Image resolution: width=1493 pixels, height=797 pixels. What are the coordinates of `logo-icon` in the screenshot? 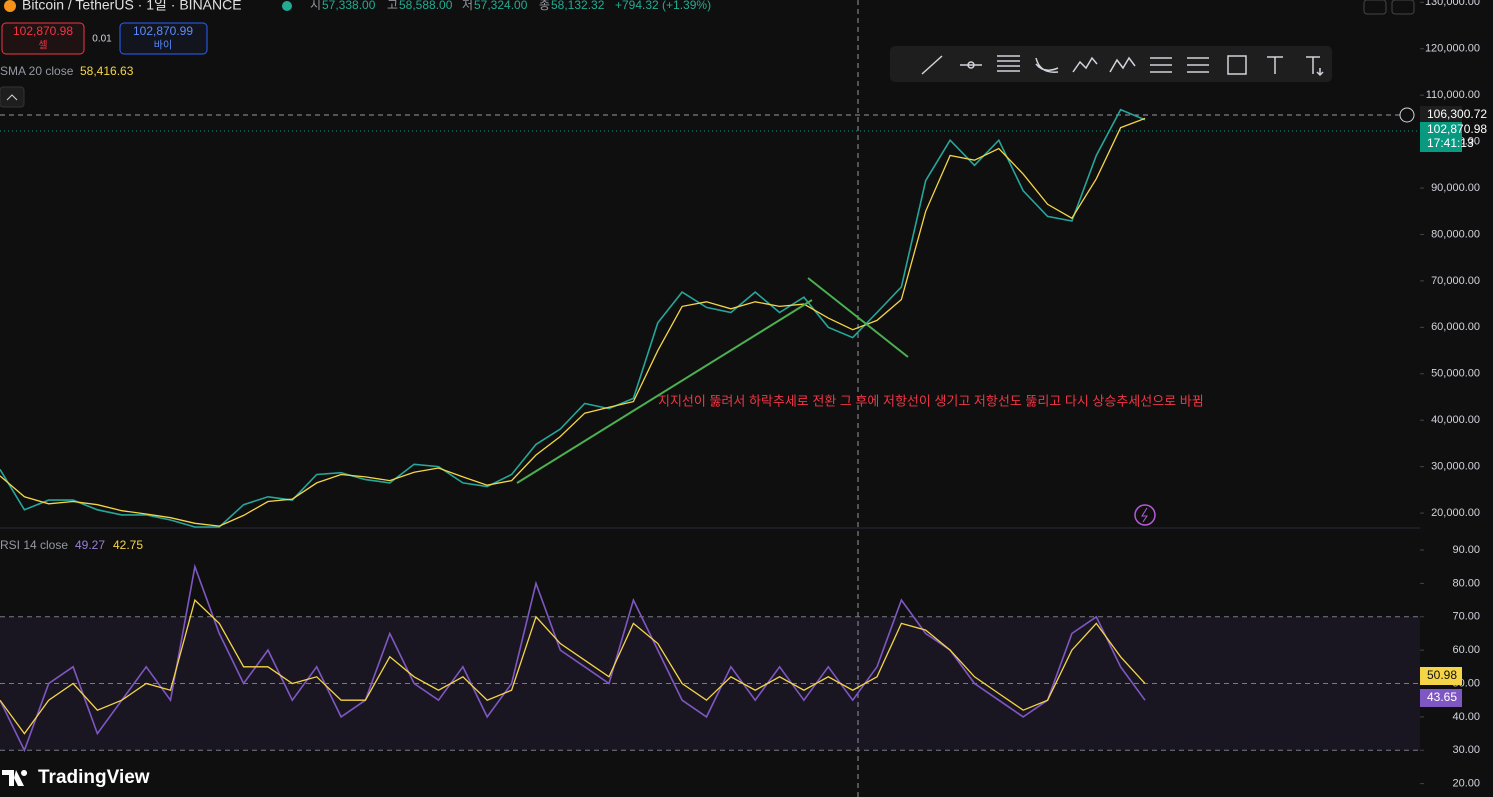 It's located at (15, 778).